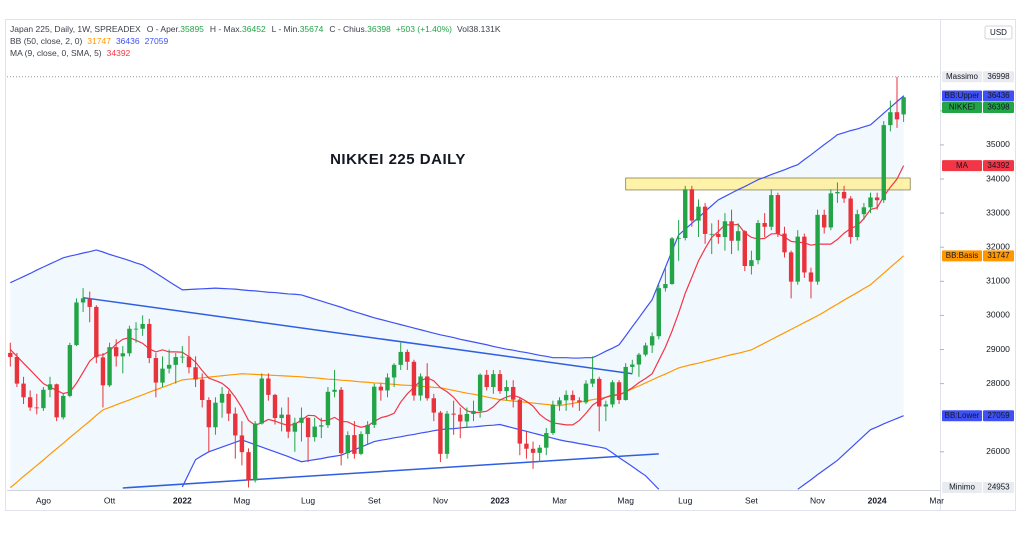  I want to click on y-tick-label: 33000, so click(998, 212).